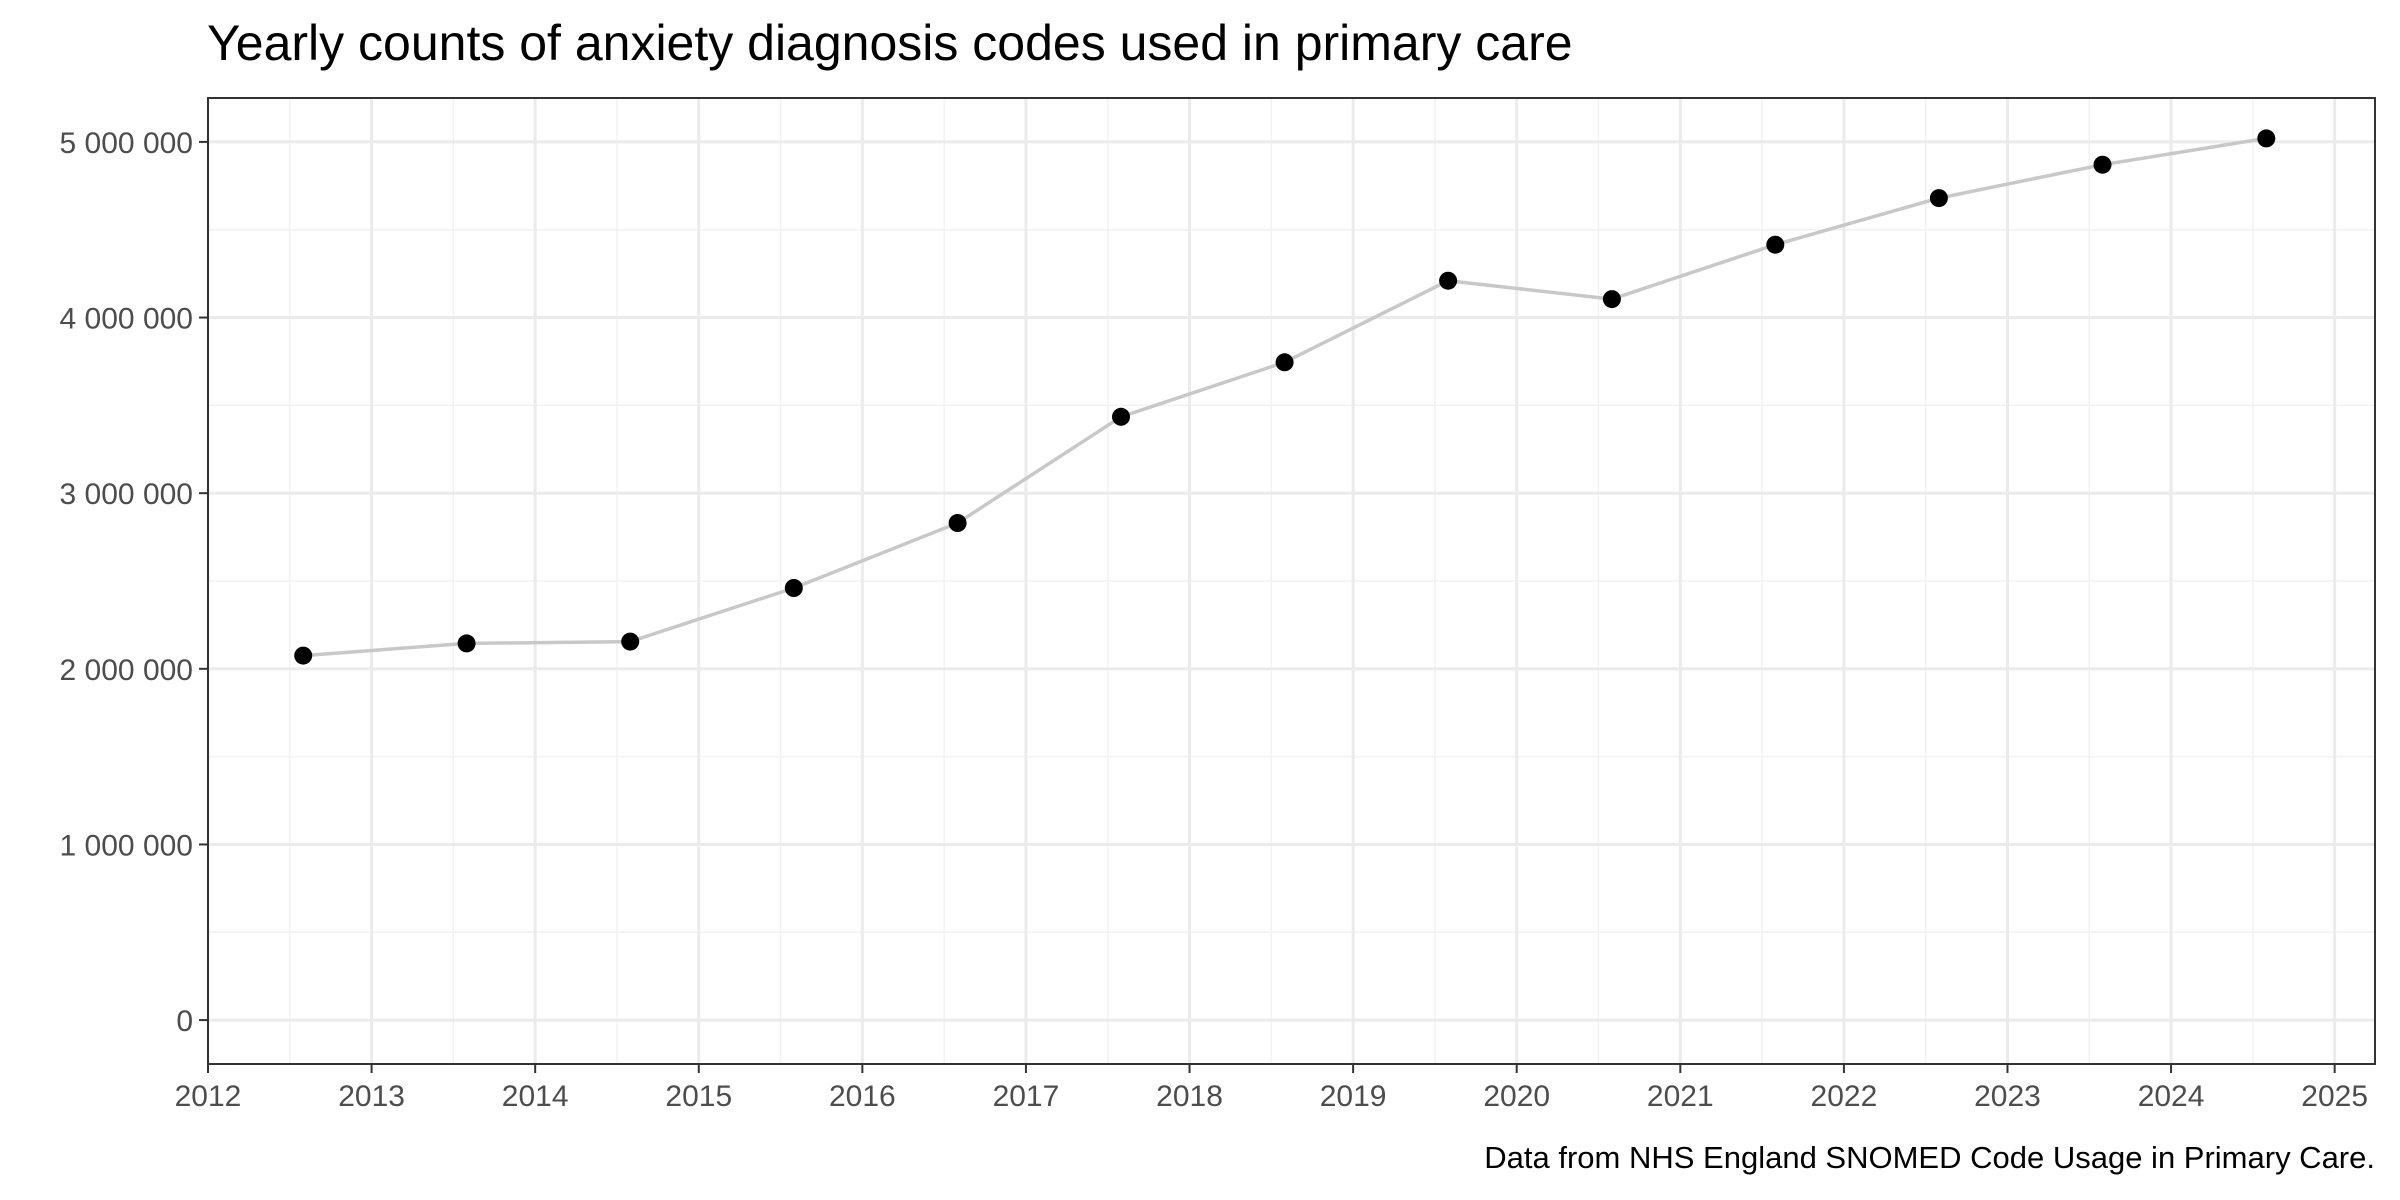  I want to click on x-tick-label: 2025, so click(2334, 1096).